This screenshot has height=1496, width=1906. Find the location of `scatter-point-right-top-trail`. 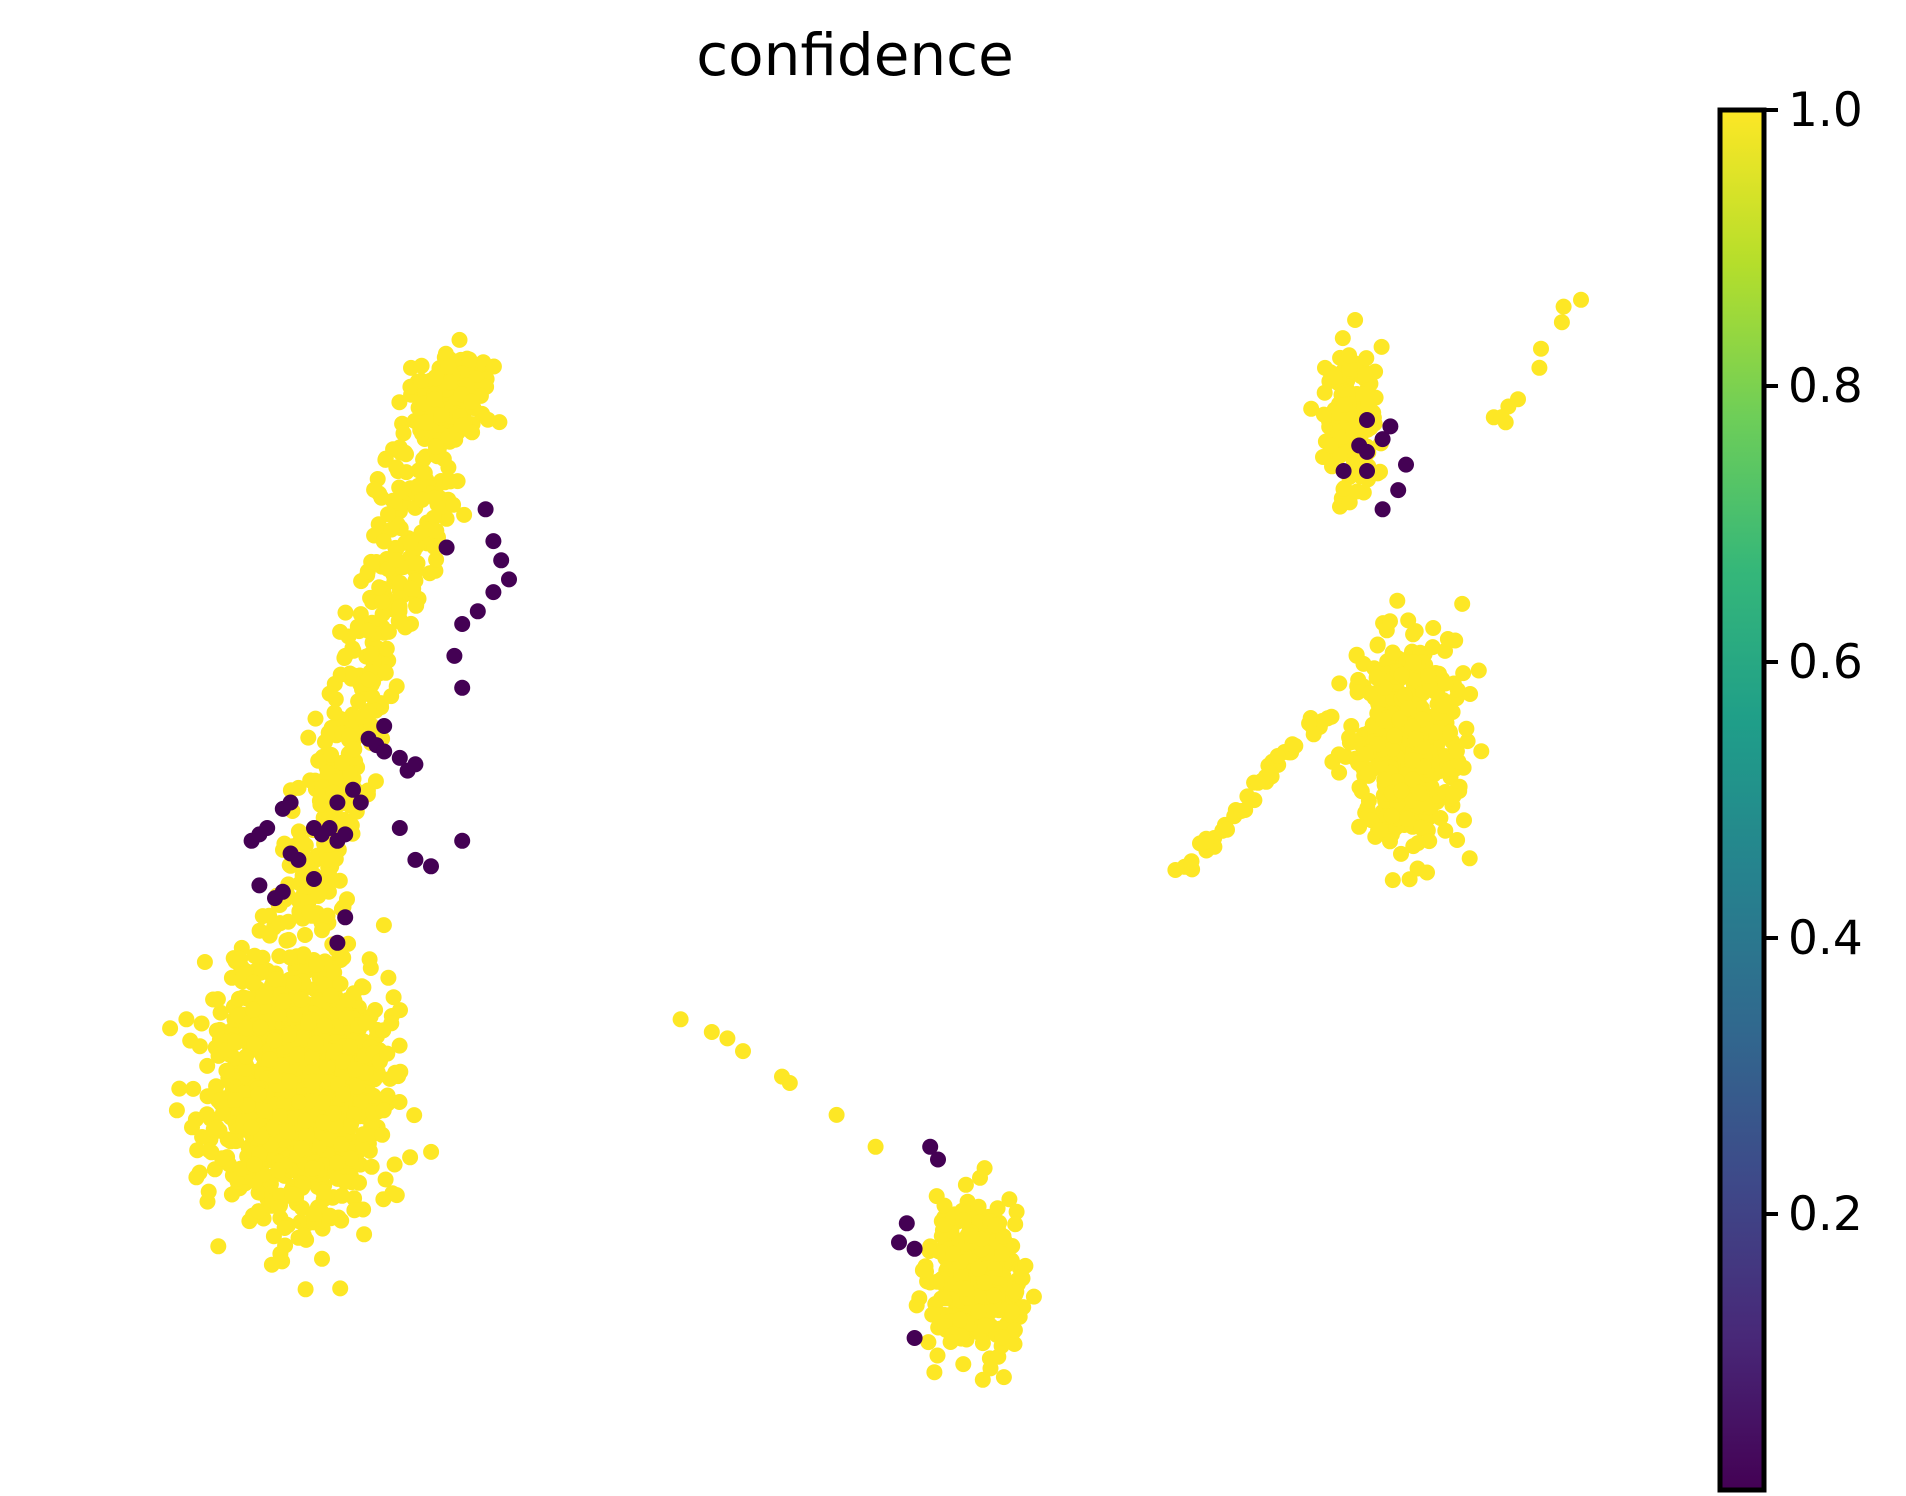

scatter-point-right-top-trail is located at coordinates (1501, 417).